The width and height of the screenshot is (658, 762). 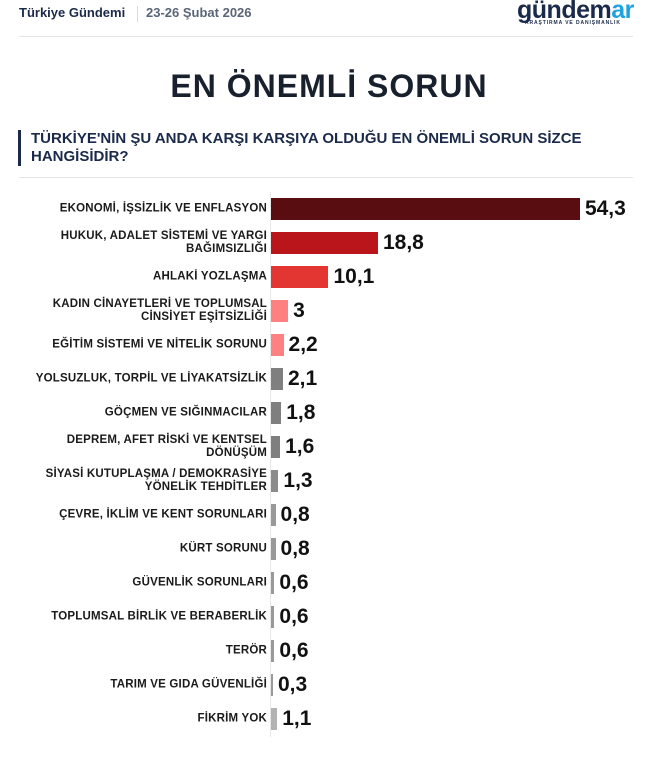 What do you see at coordinates (605, 208) in the screenshot?
I see `value-label: 54,3` at bounding box center [605, 208].